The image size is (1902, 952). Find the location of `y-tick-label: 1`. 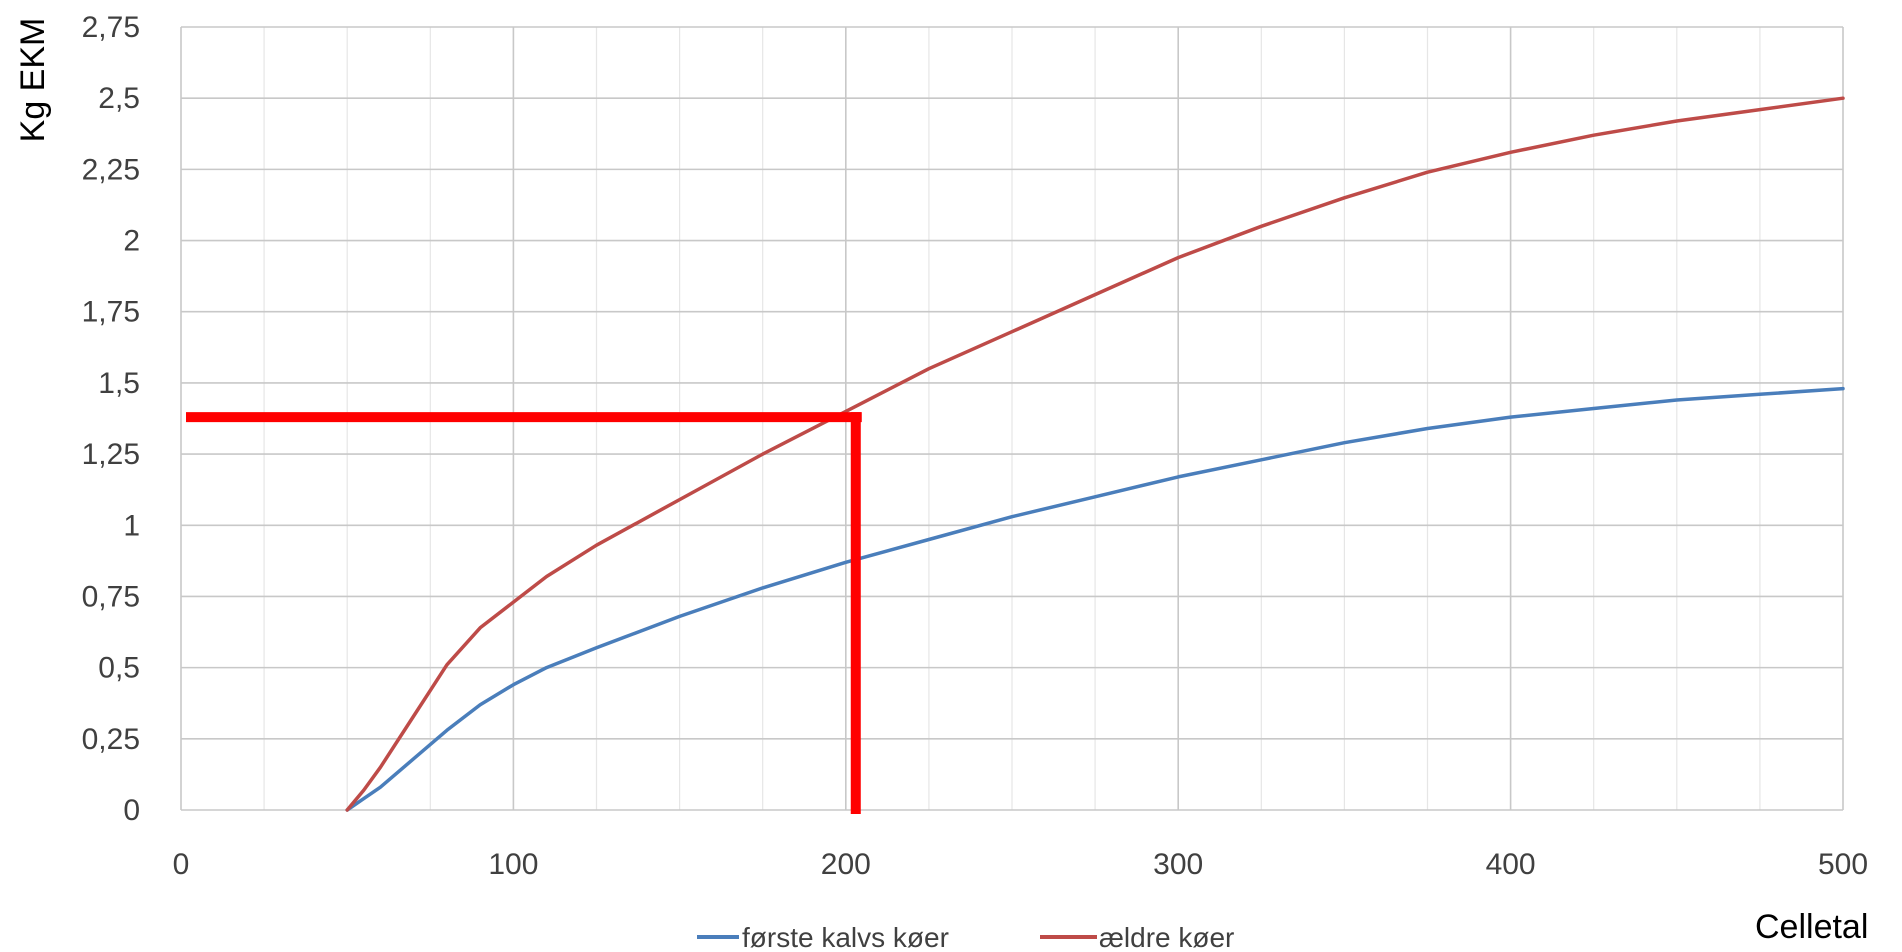

y-tick-label: 1 is located at coordinates (131, 525).